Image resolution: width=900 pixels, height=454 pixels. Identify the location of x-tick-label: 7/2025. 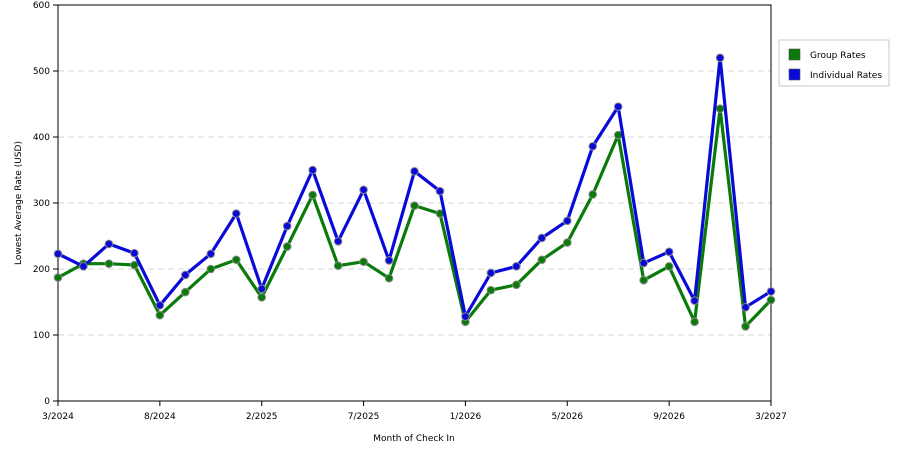
(364, 417).